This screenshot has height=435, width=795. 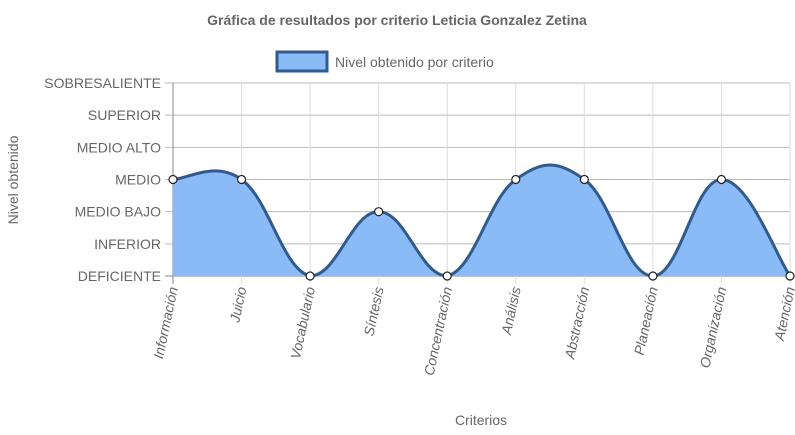 What do you see at coordinates (119, 147) in the screenshot?
I see `y-tick-label: MEDIO ALTO` at bounding box center [119, 147].